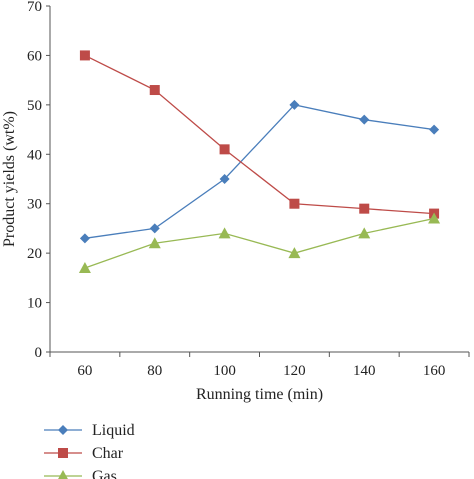 This screenshot has width=474, height=479. I want to click on x-tick-label: 60, so click(84, 371).